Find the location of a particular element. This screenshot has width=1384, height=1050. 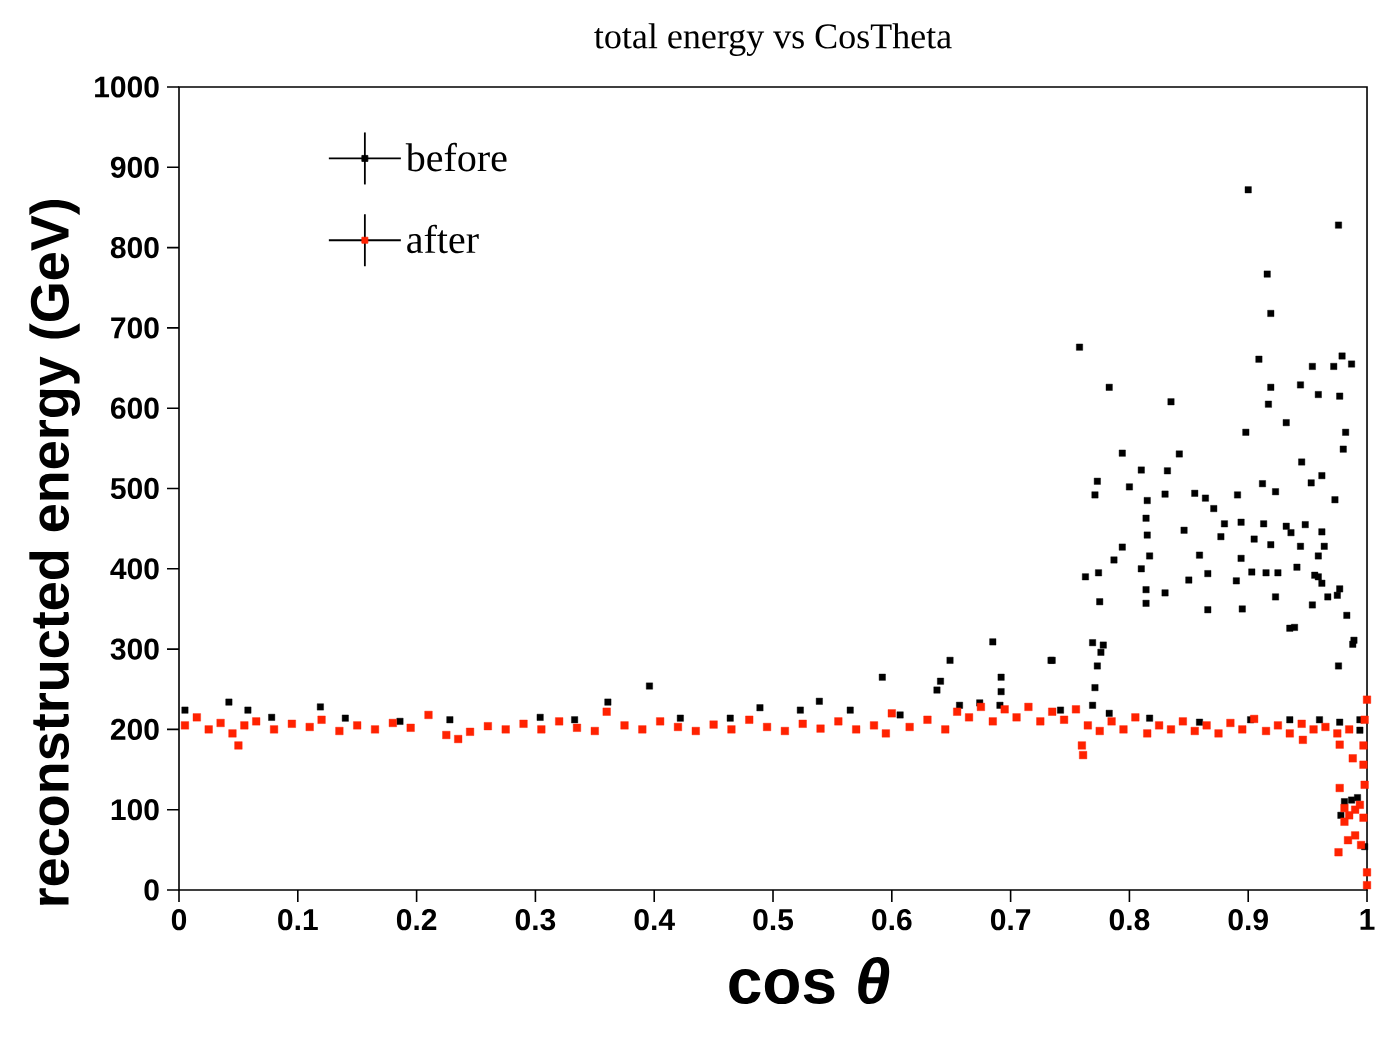

y-tick-label: 600 is located at coordinates (134, 408).